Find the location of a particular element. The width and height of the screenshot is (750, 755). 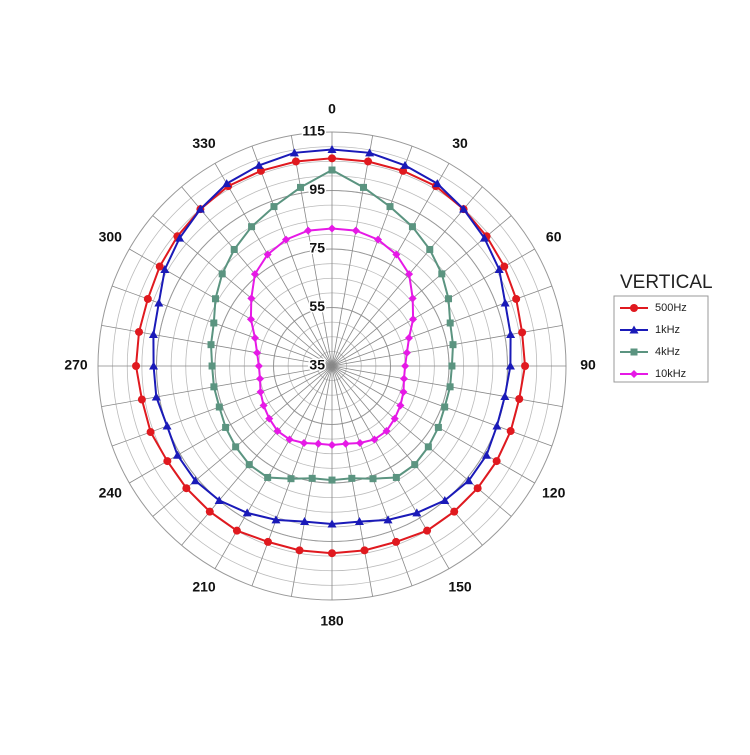

r-tick-label: 35 is located at coordinates (317, 365).